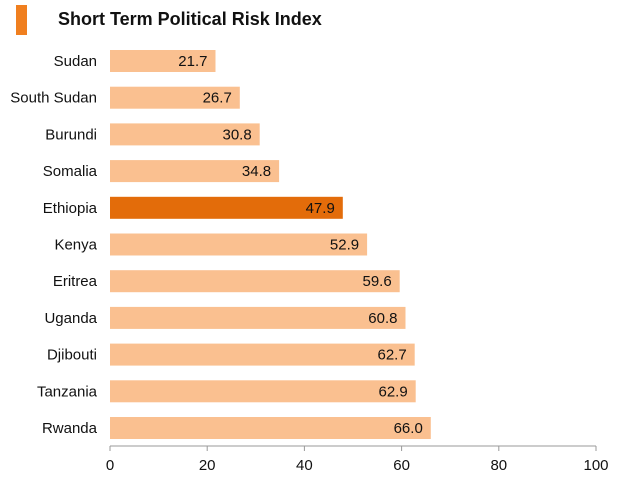 The image size is (634, 480). Describe the element at coordinates (175, 97) in the screenshot. I see `bar-south-sudan` at that location.